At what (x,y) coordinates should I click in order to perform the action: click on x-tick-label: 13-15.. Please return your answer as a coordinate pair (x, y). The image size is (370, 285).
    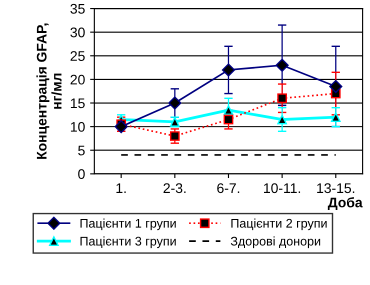
    Looking at the image, I should click on (335, 188).